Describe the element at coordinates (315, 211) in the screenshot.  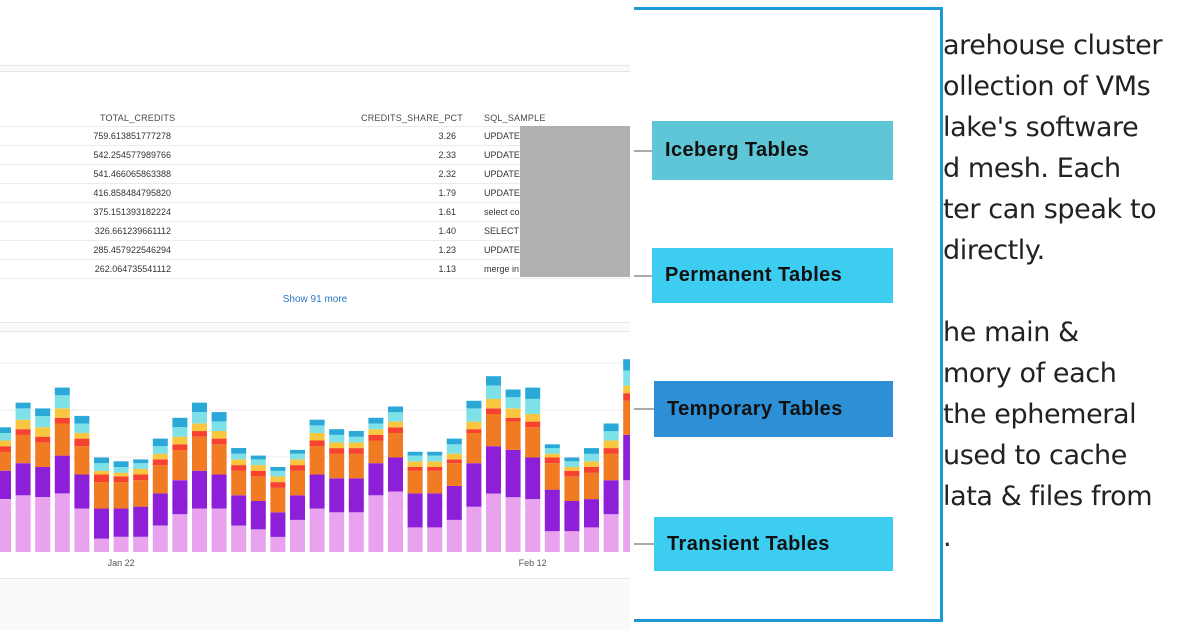
I see `table-row: 375.151393182224 1.61 select co` at that location.